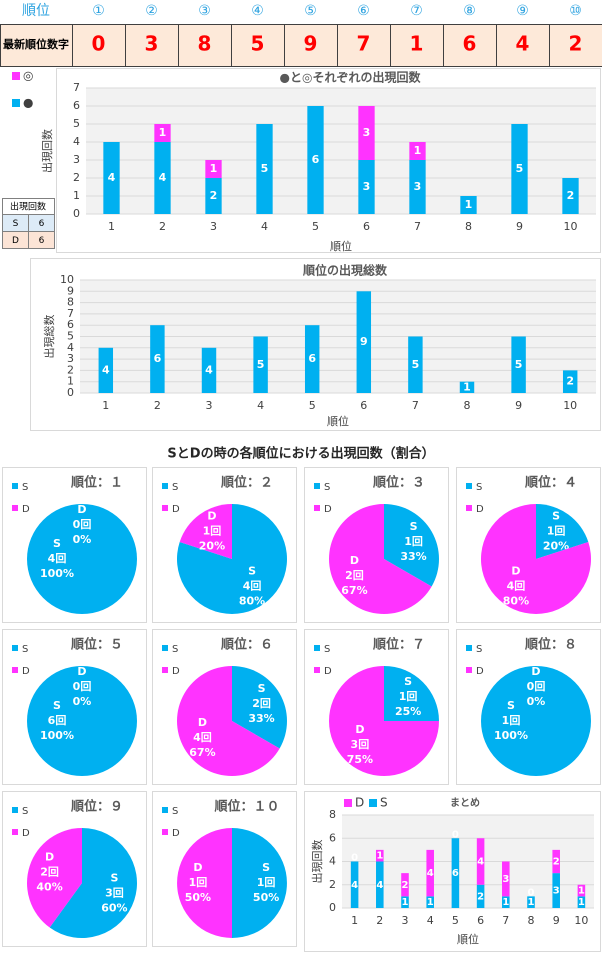  What do you see at coordinates (367, 132) in the screenshot?
I see `data-label: 3` at bounding box center [367, 132].